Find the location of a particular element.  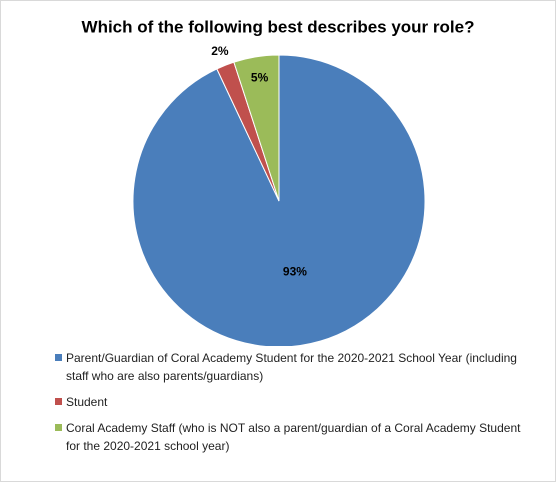

data-label: 93% is located at coordinates (295, 271).